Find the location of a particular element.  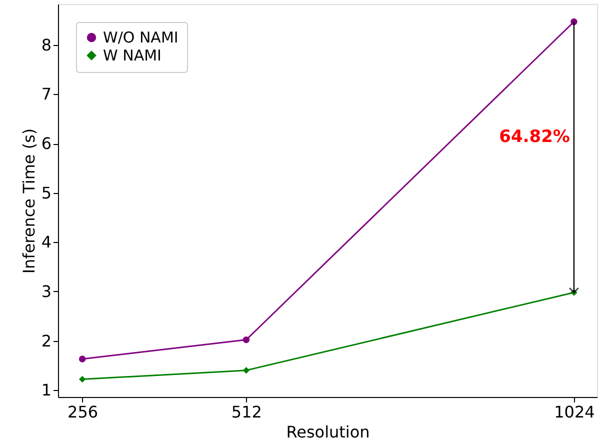

legend-label: W/O NAMI is located at coordinates (140, 37).